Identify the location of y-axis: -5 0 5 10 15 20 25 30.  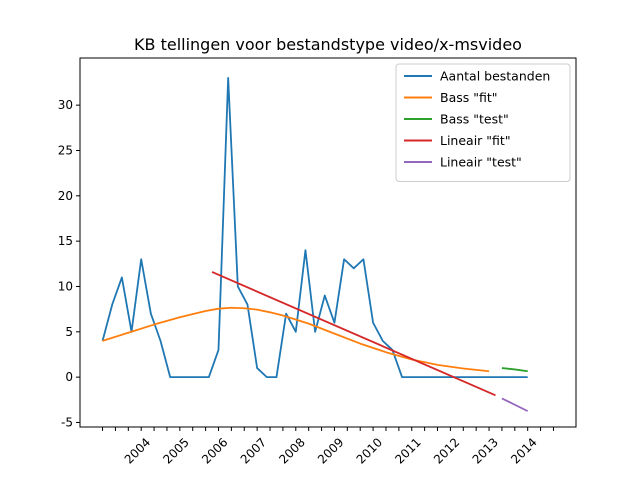
(69, 263).